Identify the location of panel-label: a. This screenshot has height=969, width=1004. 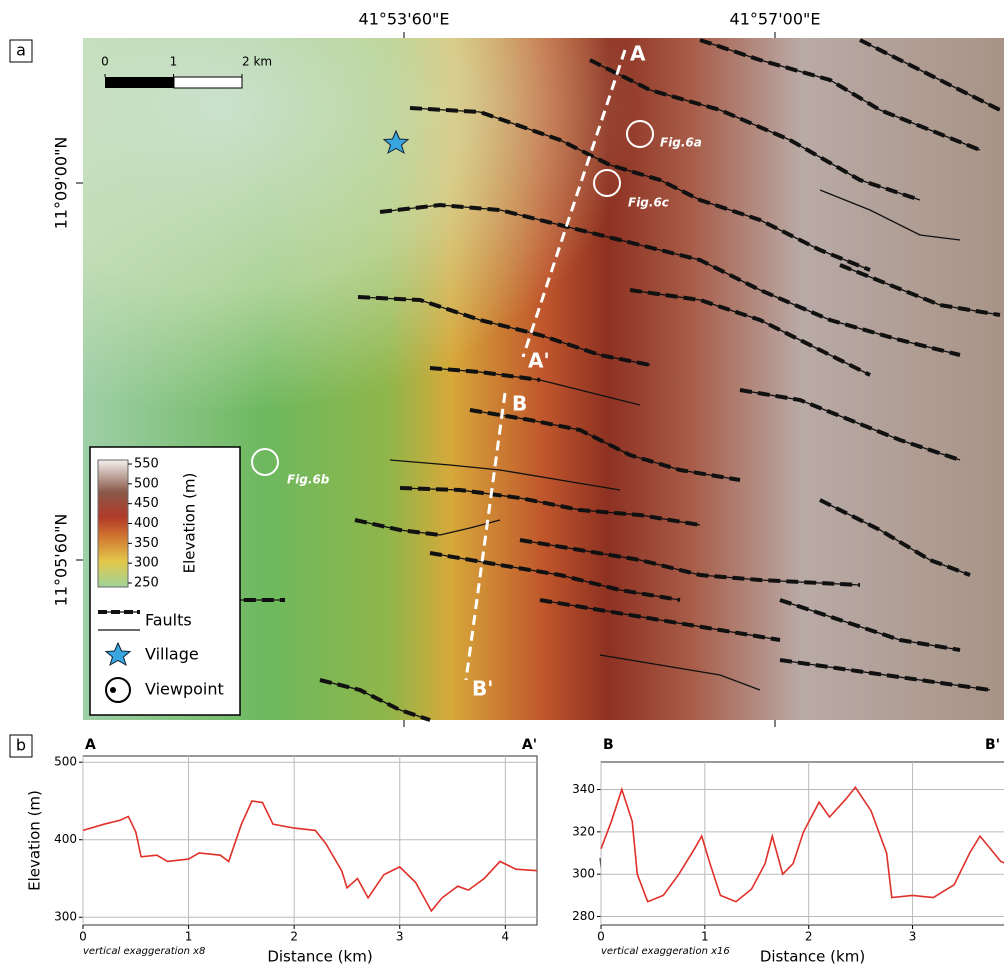
(21, 50).